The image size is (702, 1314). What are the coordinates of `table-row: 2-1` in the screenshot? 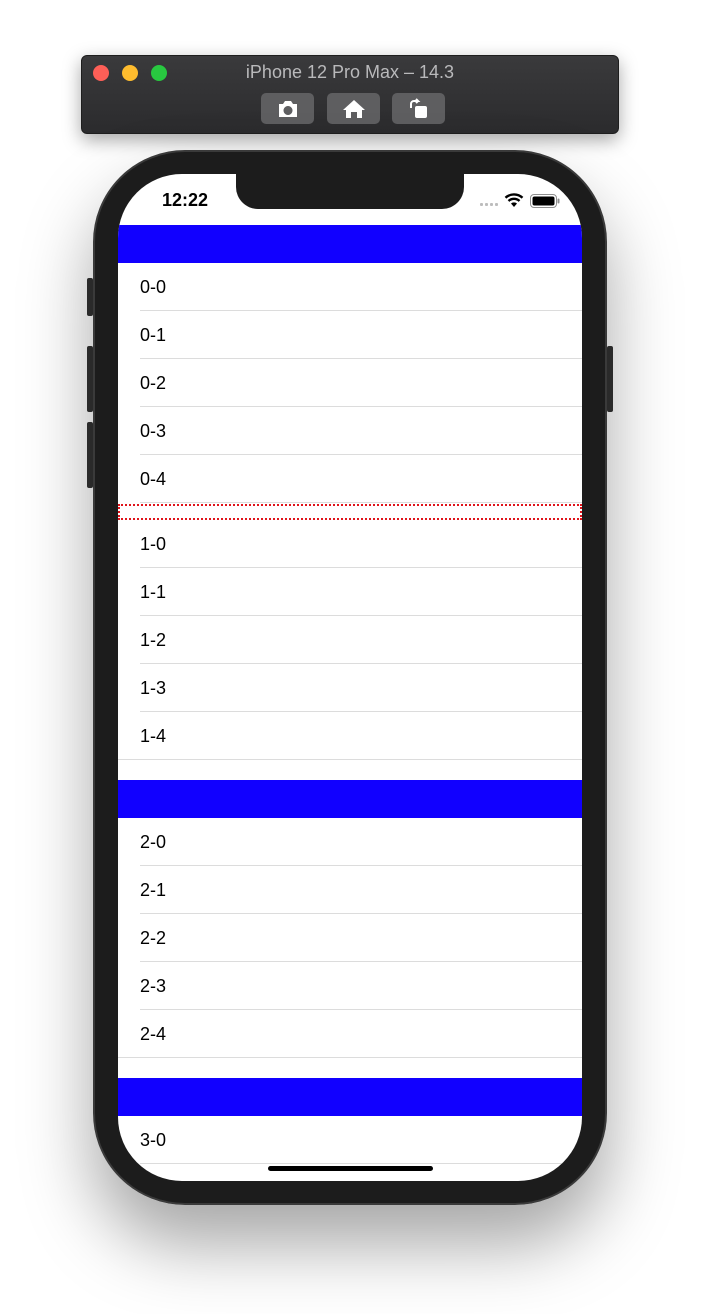 It's located at (350, 890).